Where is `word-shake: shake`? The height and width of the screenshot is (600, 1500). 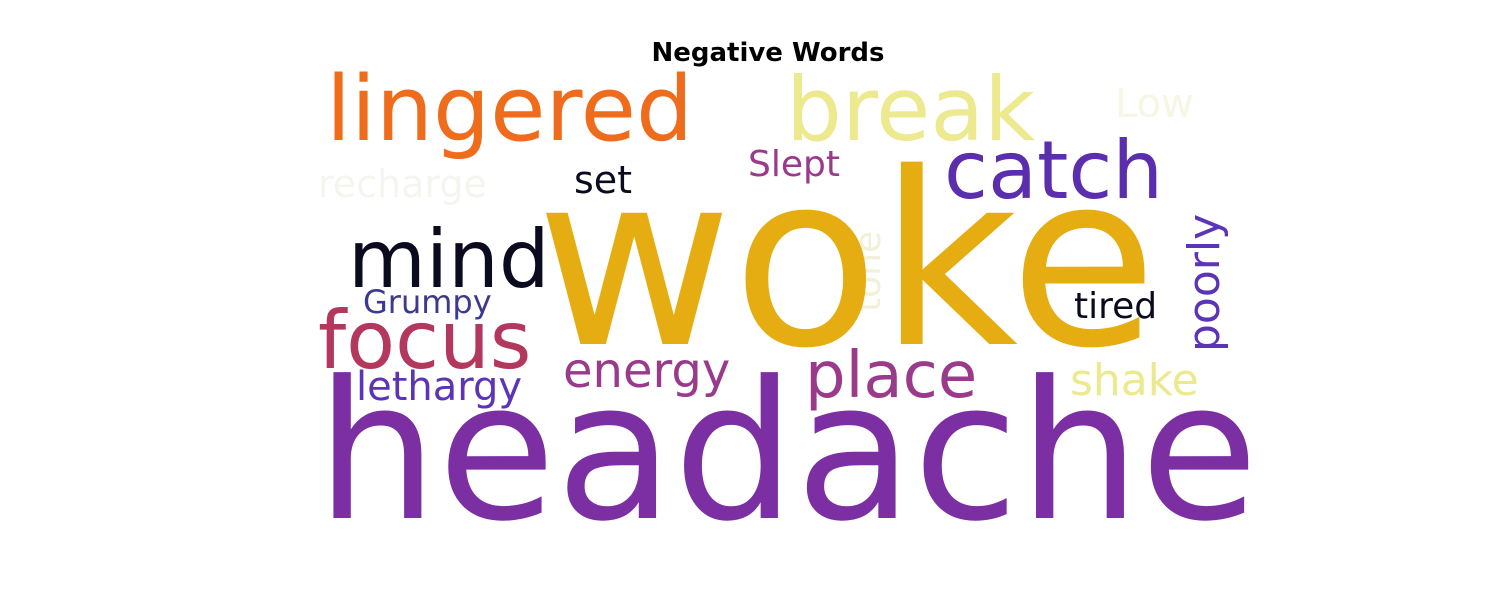 word-shake: shake is located at coordinates (1134, 380).